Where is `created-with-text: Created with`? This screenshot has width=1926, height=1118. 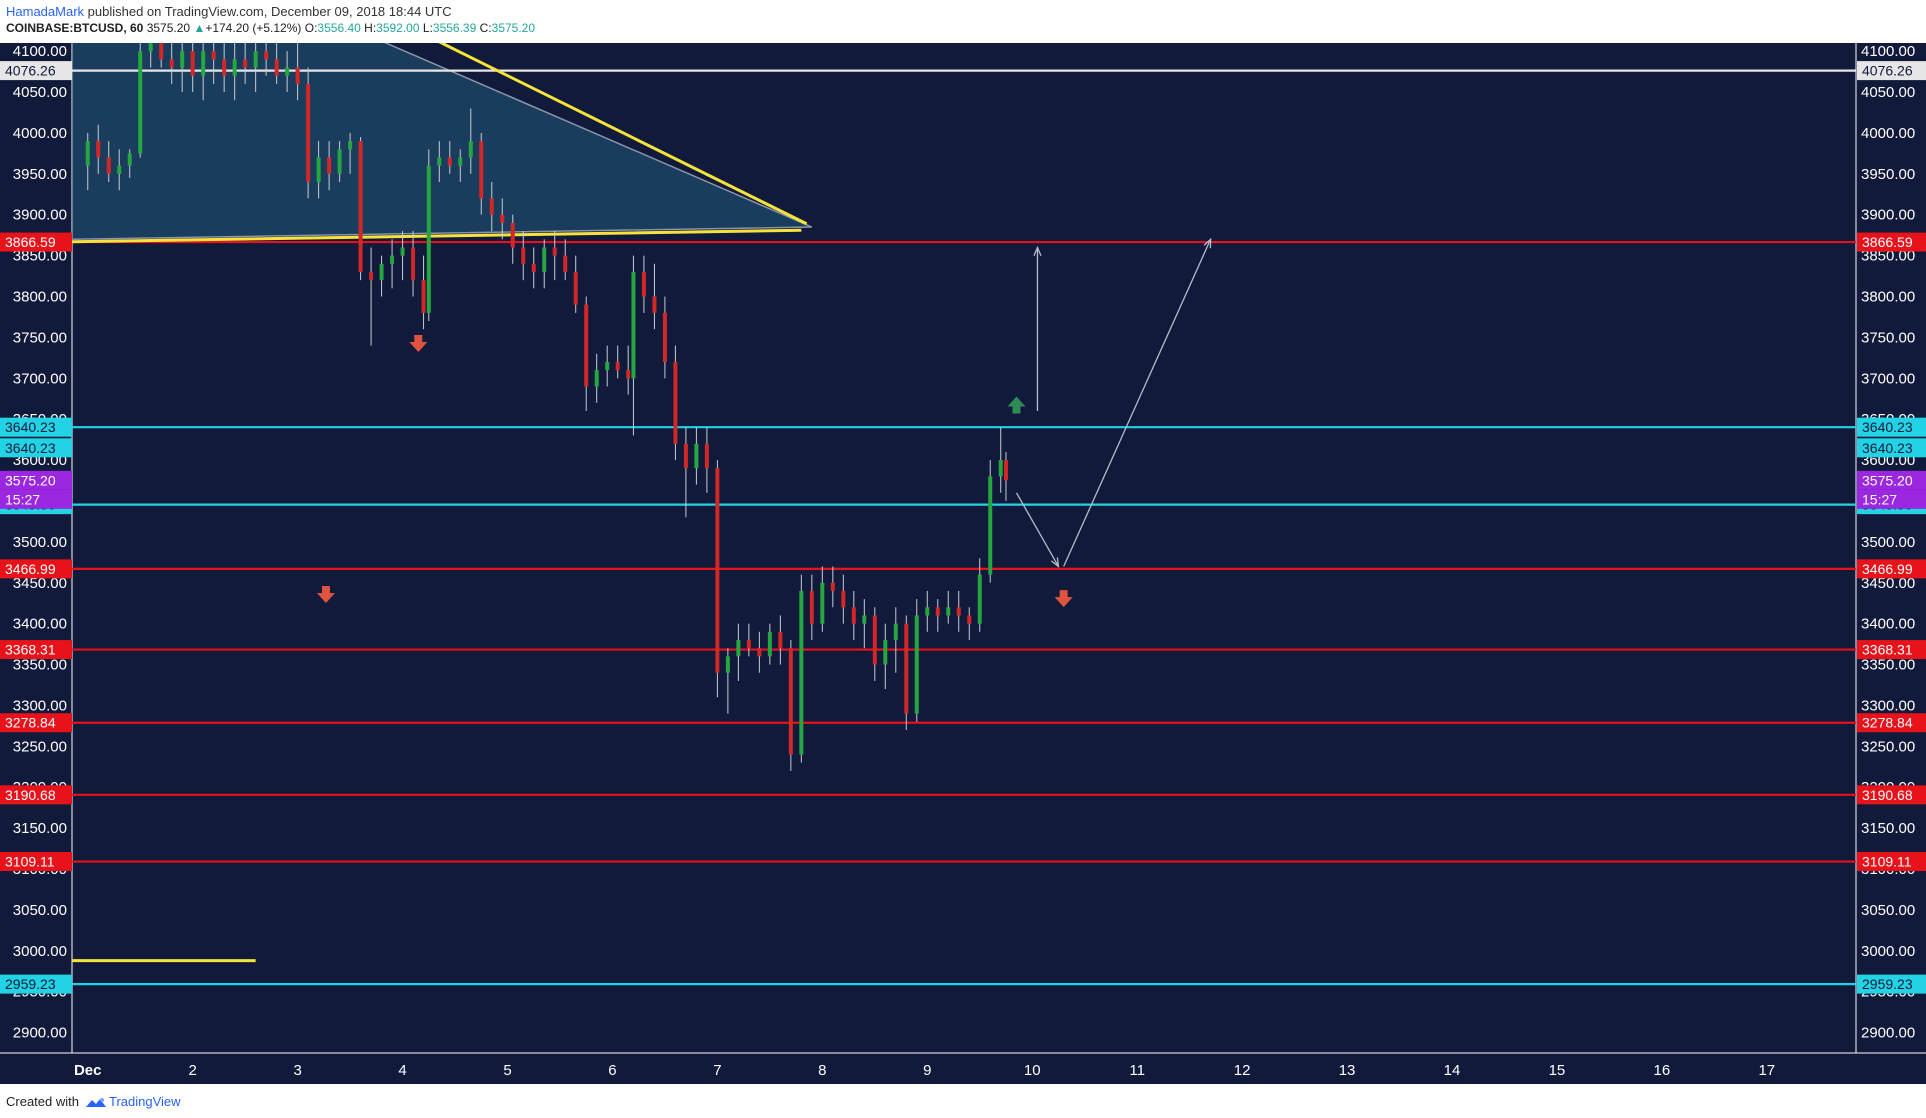 created-with-text: Created with is located at coordinates (42, 1101).